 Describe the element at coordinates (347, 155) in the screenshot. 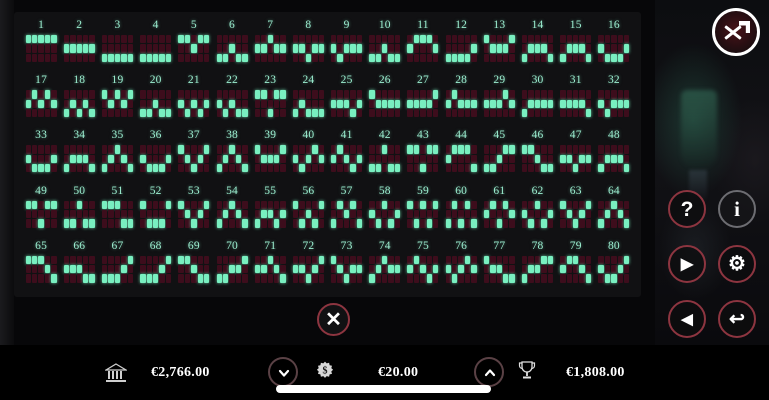

I see `payline-cell: 41` at that location.